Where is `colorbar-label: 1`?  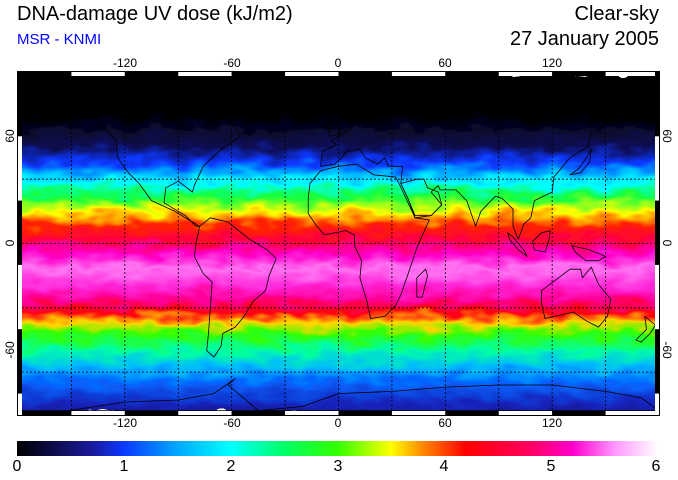
colorbar-label: 1 is located at coordinates (124, 466).